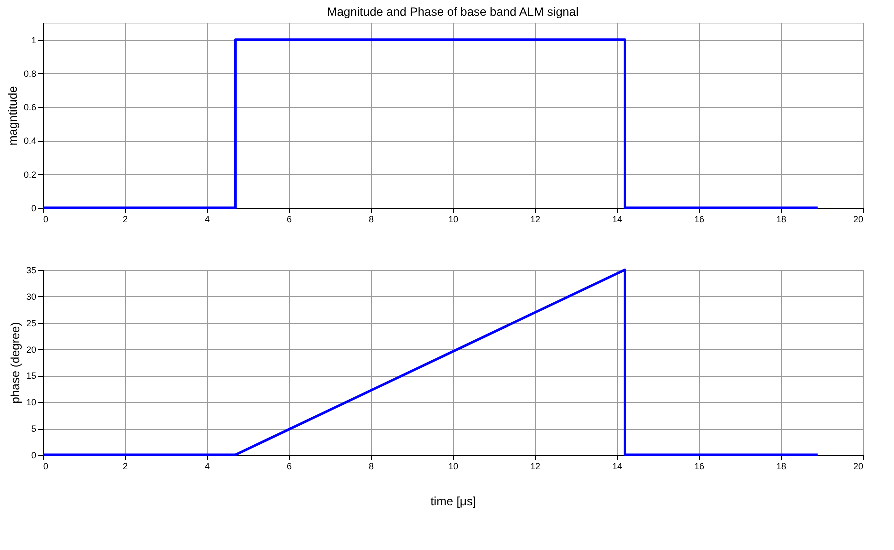  Describe the element at coordinates (31, 271) in the screenshot. I see `y-tick-label: 35` at that location.